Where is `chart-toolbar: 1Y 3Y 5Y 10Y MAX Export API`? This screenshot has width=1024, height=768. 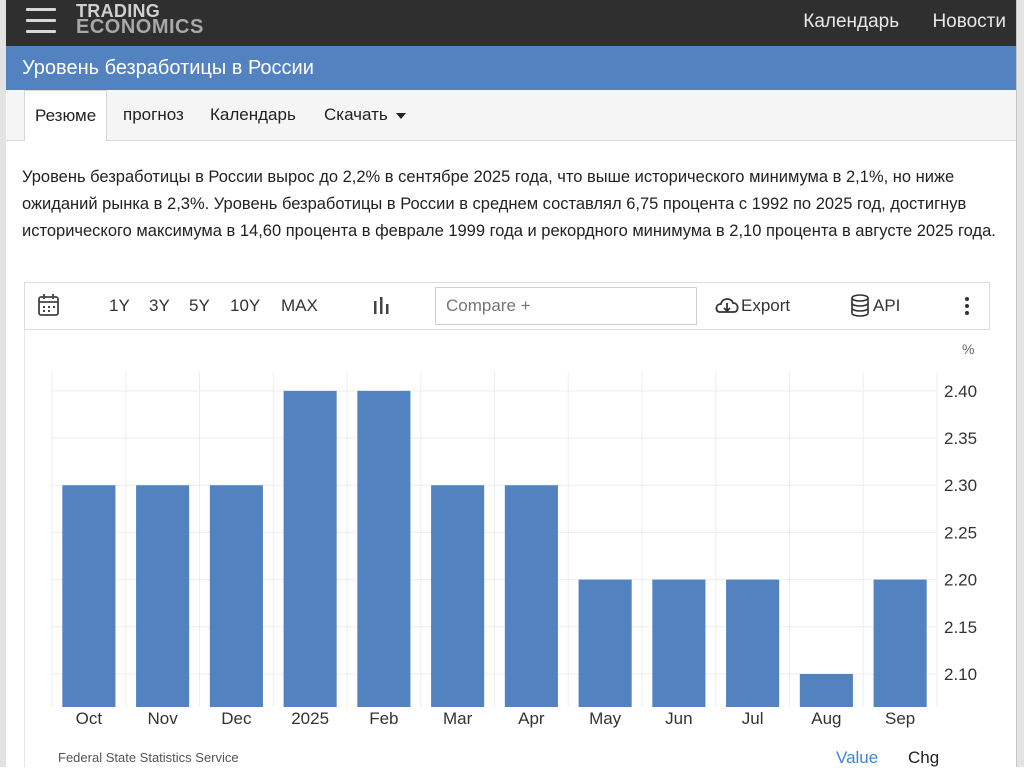 chart-toolbar: 1Y 3Y 5Y 10Y MAX Export API is located at coordinates (507, 306).